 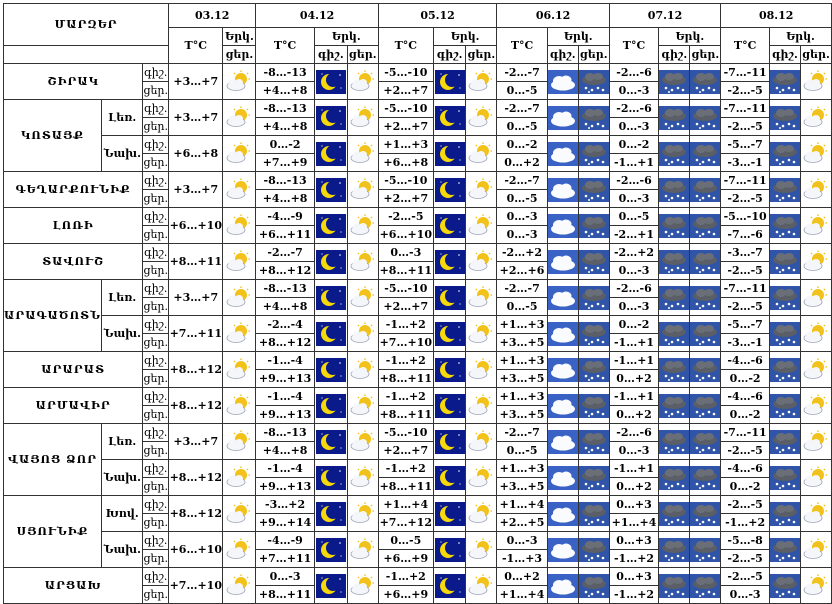 What do you see at coordinates (563, 333) in the screenshot?
I see `cloud-icon` at bounding box center [563, 333].